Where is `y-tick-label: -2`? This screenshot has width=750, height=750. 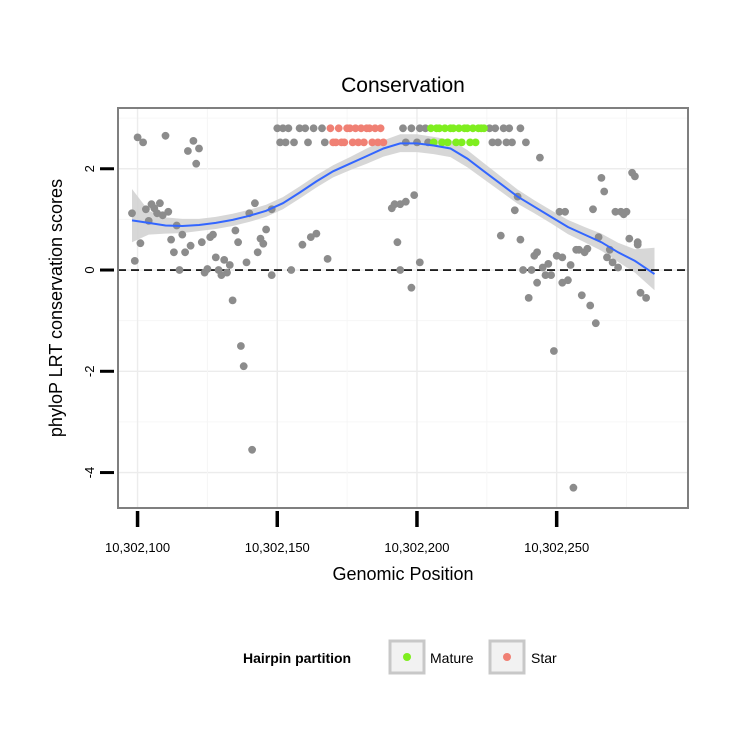
y-tick-label: -2 is located at coordinates (89, 372).